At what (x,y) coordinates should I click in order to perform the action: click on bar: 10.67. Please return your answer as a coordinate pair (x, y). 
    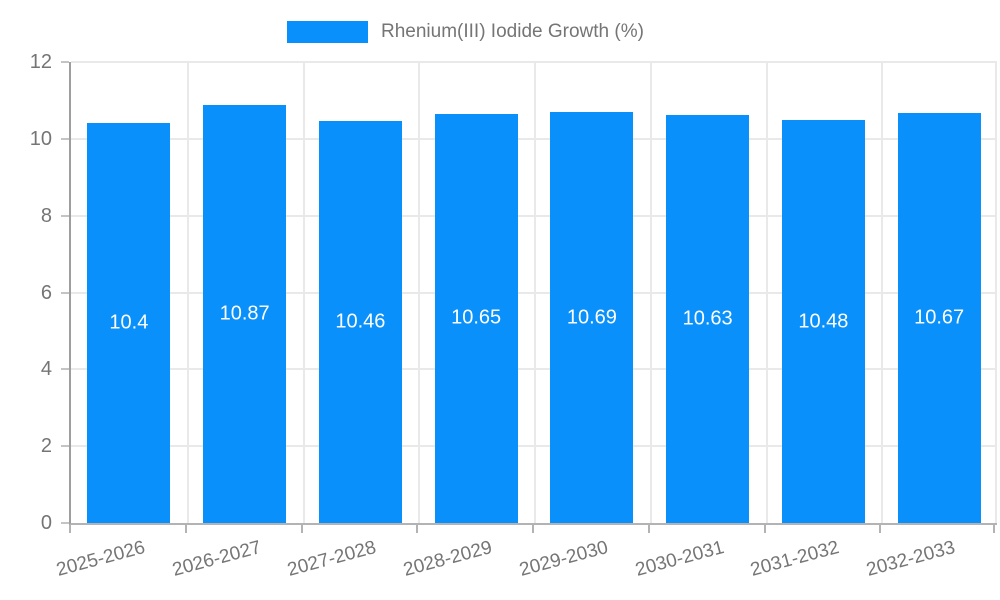
    Looking at the image, I should click on (939, 318).